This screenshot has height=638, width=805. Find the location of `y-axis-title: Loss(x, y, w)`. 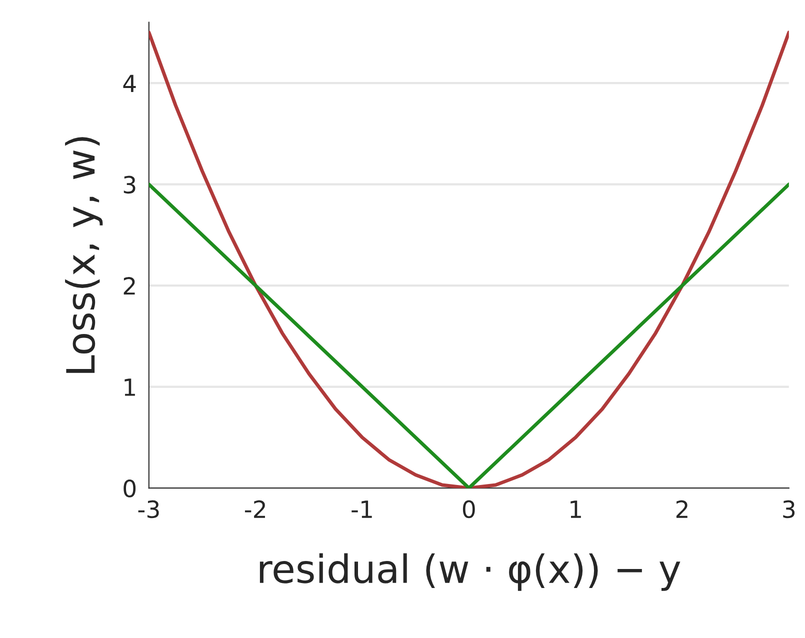

y-axis-title: Loss(x, y, w) is located at coordinates (84, 255).